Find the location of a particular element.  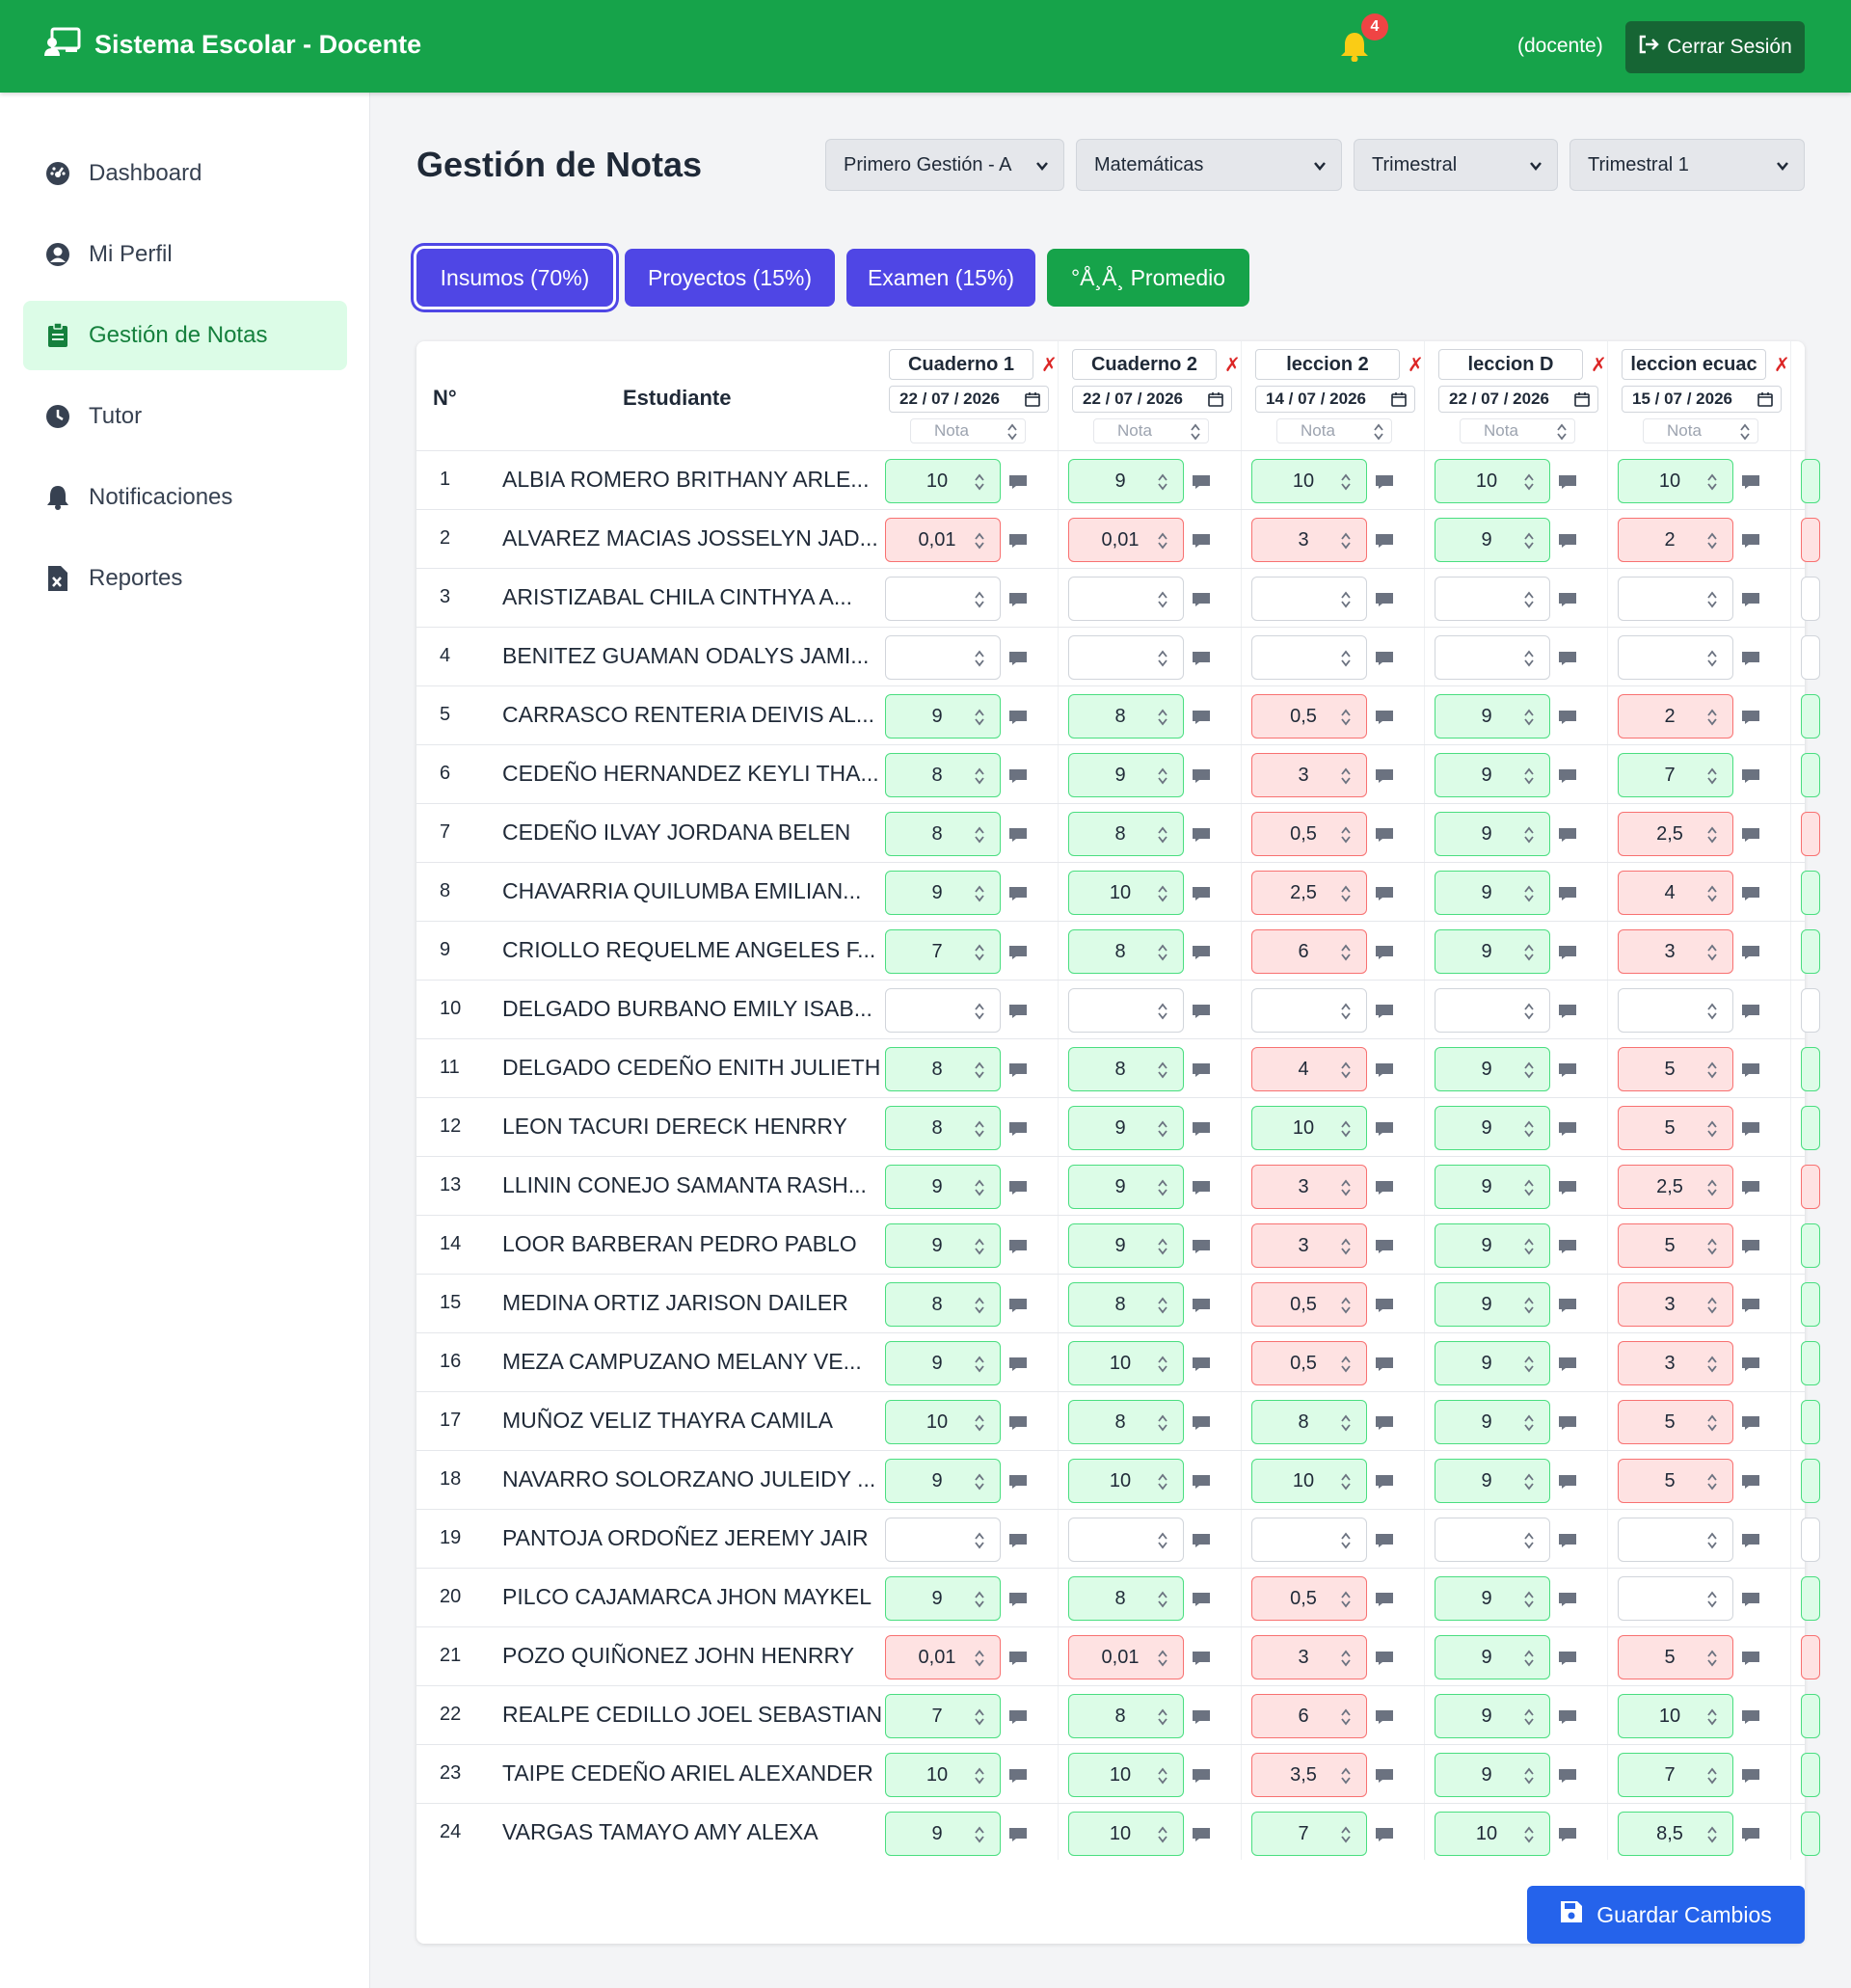

grade-input: 8,5 is located at coordinates (1675, 1834).